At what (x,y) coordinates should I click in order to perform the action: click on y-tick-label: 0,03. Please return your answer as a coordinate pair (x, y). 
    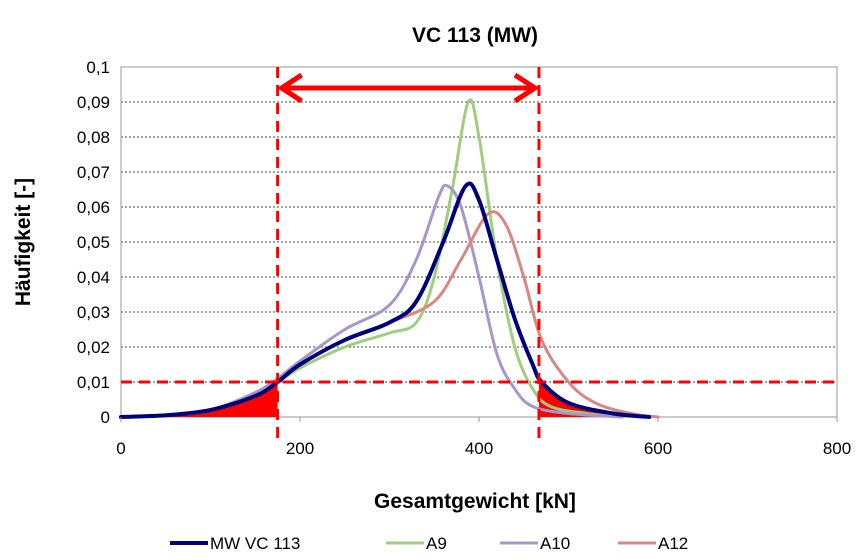
    Looking at the image, I should click on (93, 312).